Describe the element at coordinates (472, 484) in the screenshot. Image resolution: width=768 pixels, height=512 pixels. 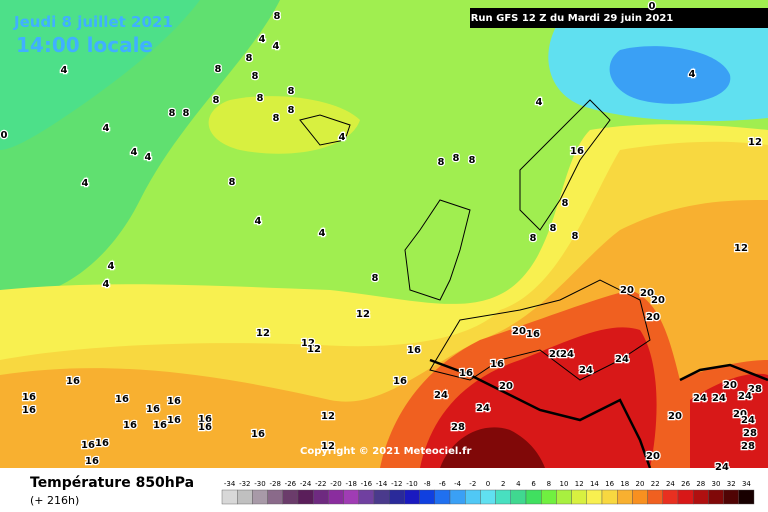
I see `scale-label: -2` at that location.